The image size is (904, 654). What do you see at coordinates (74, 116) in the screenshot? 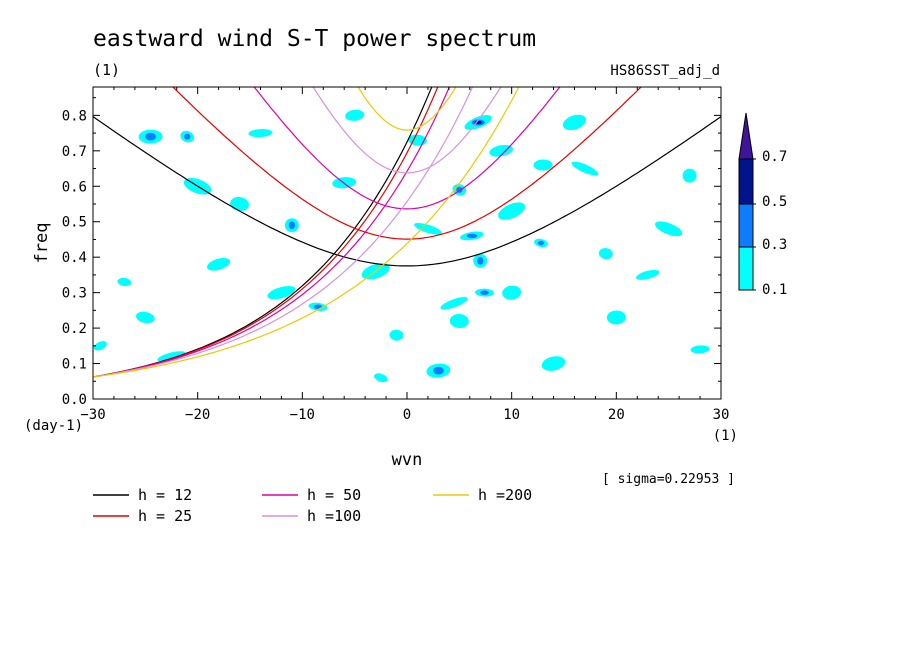
I see `y-tick-label: 0.8` at bounding box center [74, 116].